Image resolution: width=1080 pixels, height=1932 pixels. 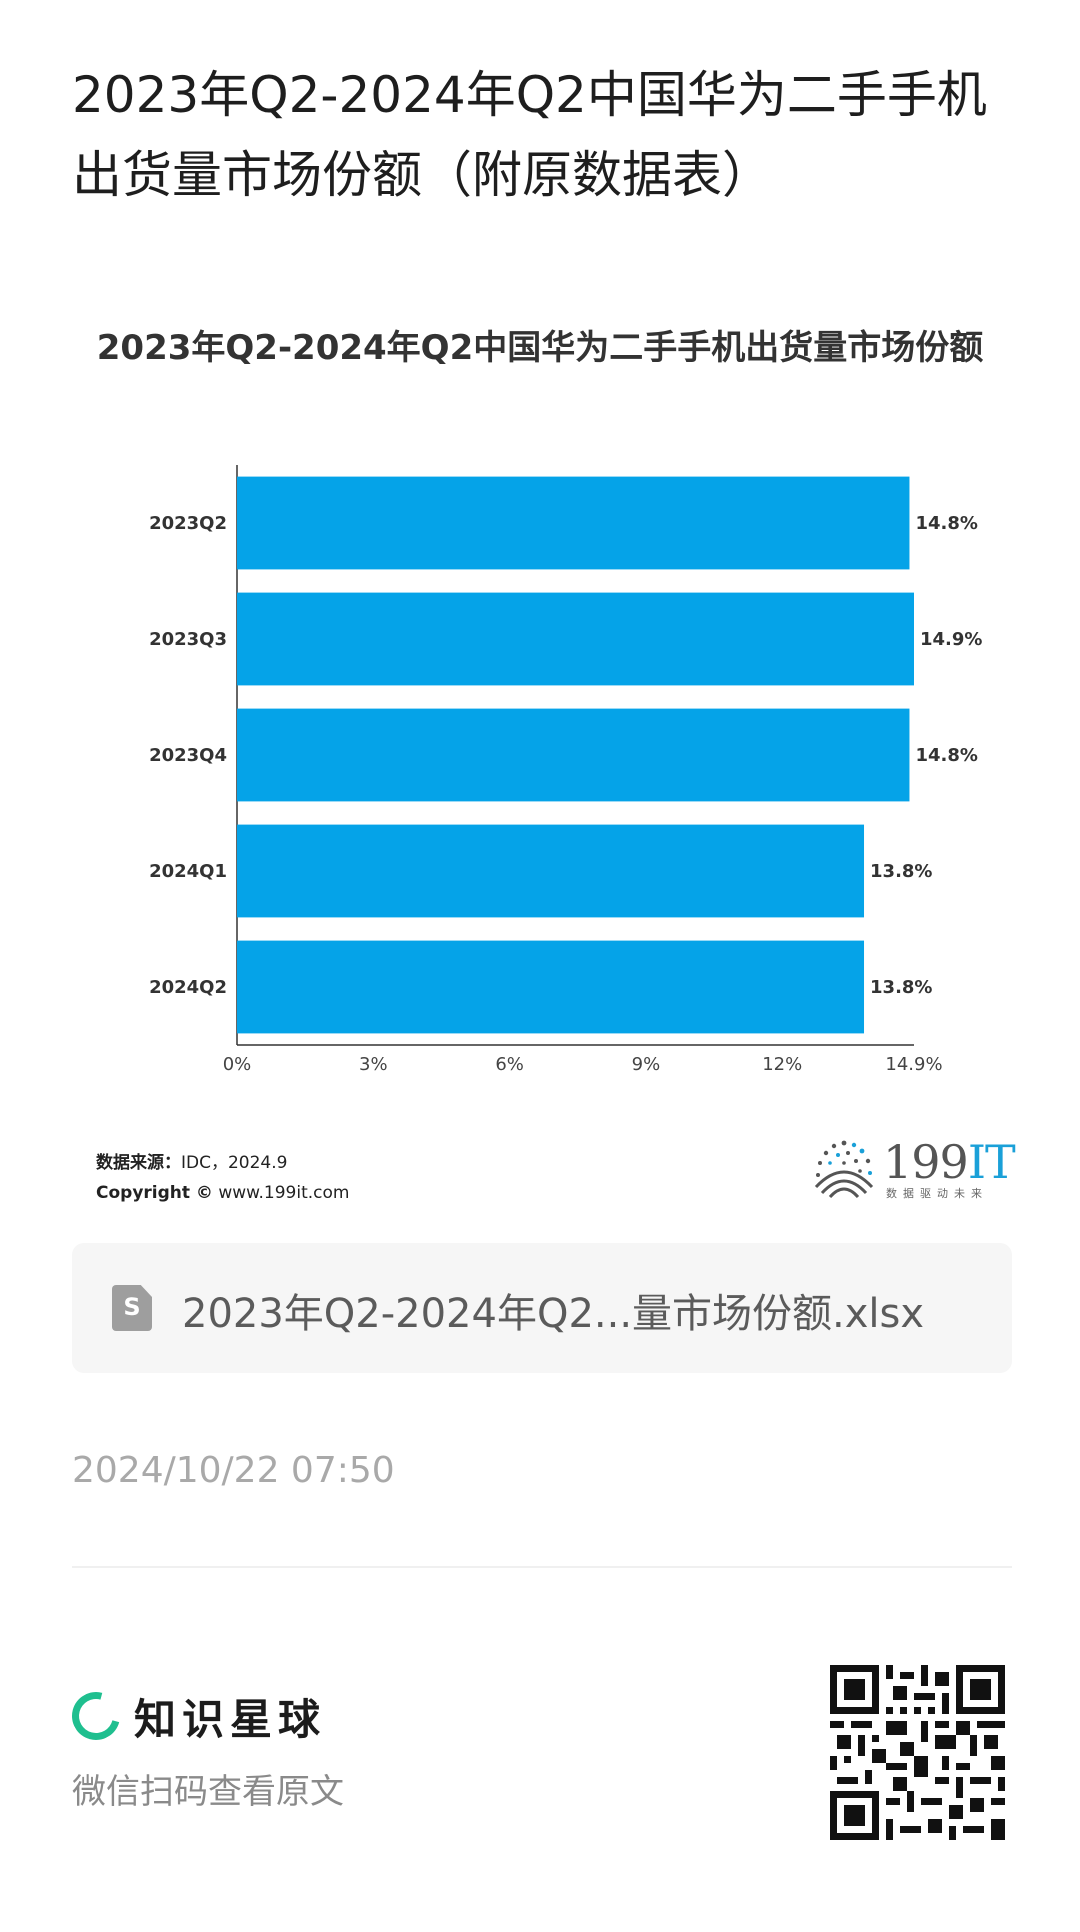 What do you see at coordinates (575, 639) in the screenshot?
I see `bar-2023Q3` at bounding box center [575, 639].